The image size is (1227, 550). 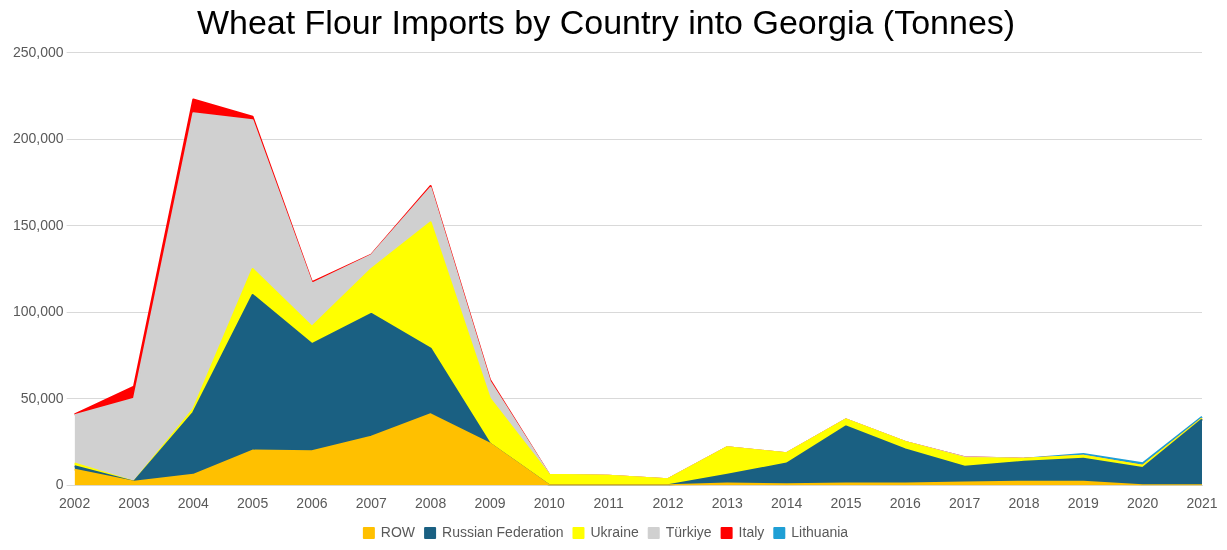 I want to click on x-tick-label: 2004, so click(x=193, y=503).